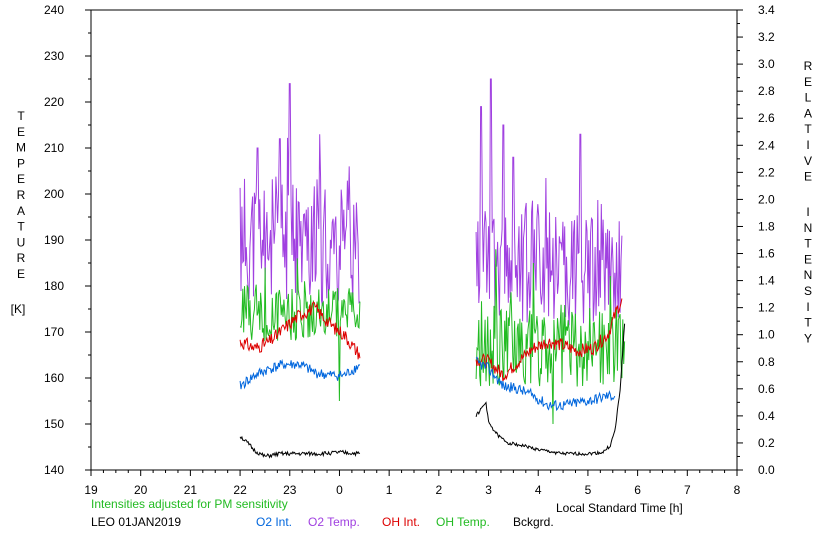  What do you see at coordinates (737, 490) in the screenshot?
I see `x-tick-label: 8` at bounding box center [737, 490].